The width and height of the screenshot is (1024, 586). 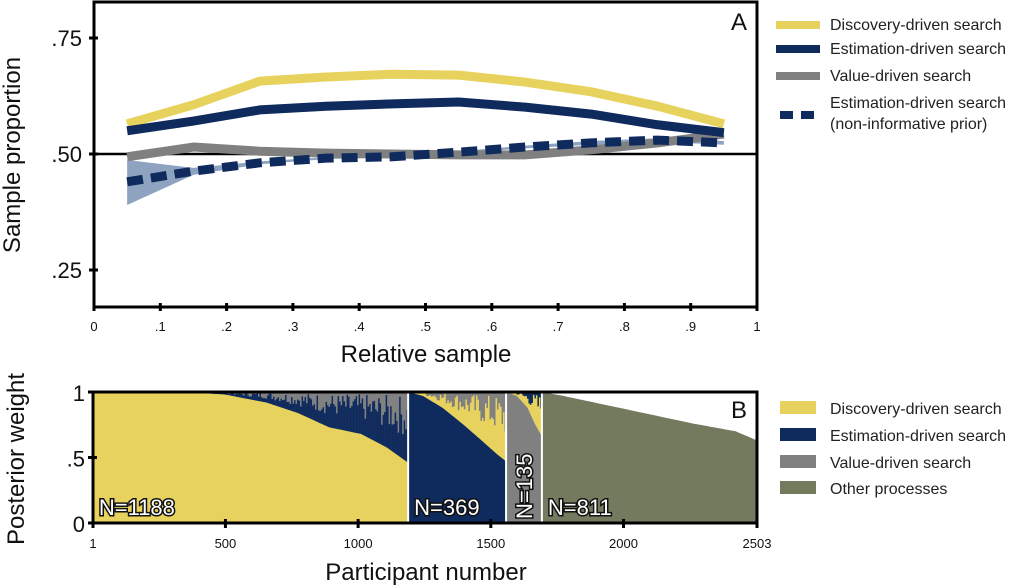 What do you see at coordinates (66, 270) in the screenshot?
I see `y-tick-label: .25` at bounding box center [66, 270].